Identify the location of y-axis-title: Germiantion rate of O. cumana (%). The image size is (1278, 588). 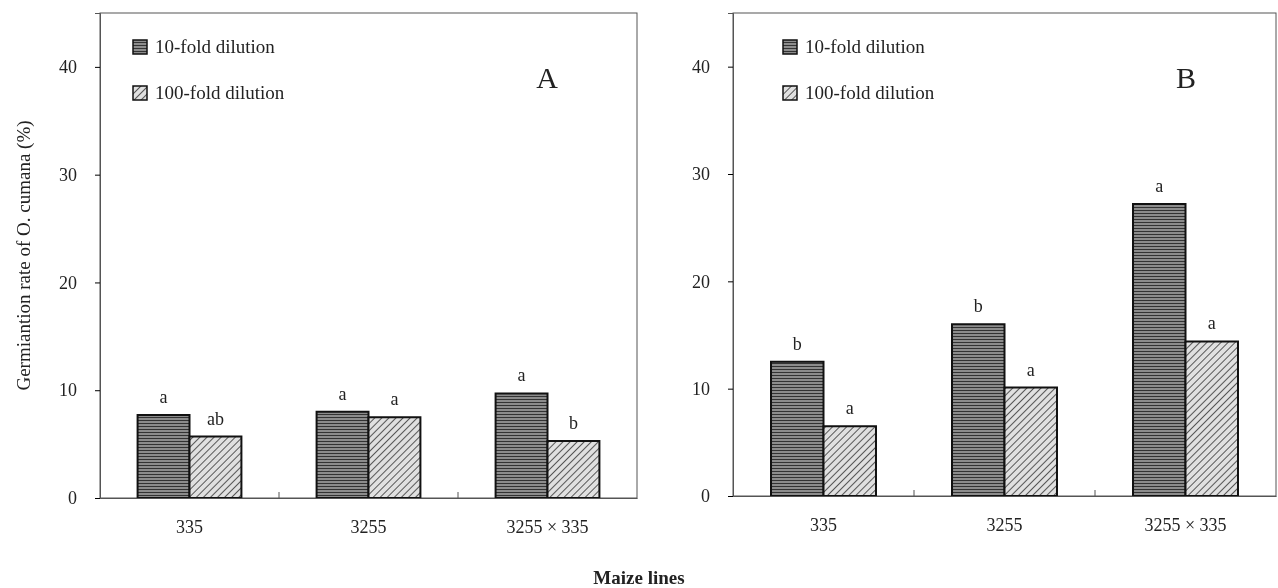
(24, 255).